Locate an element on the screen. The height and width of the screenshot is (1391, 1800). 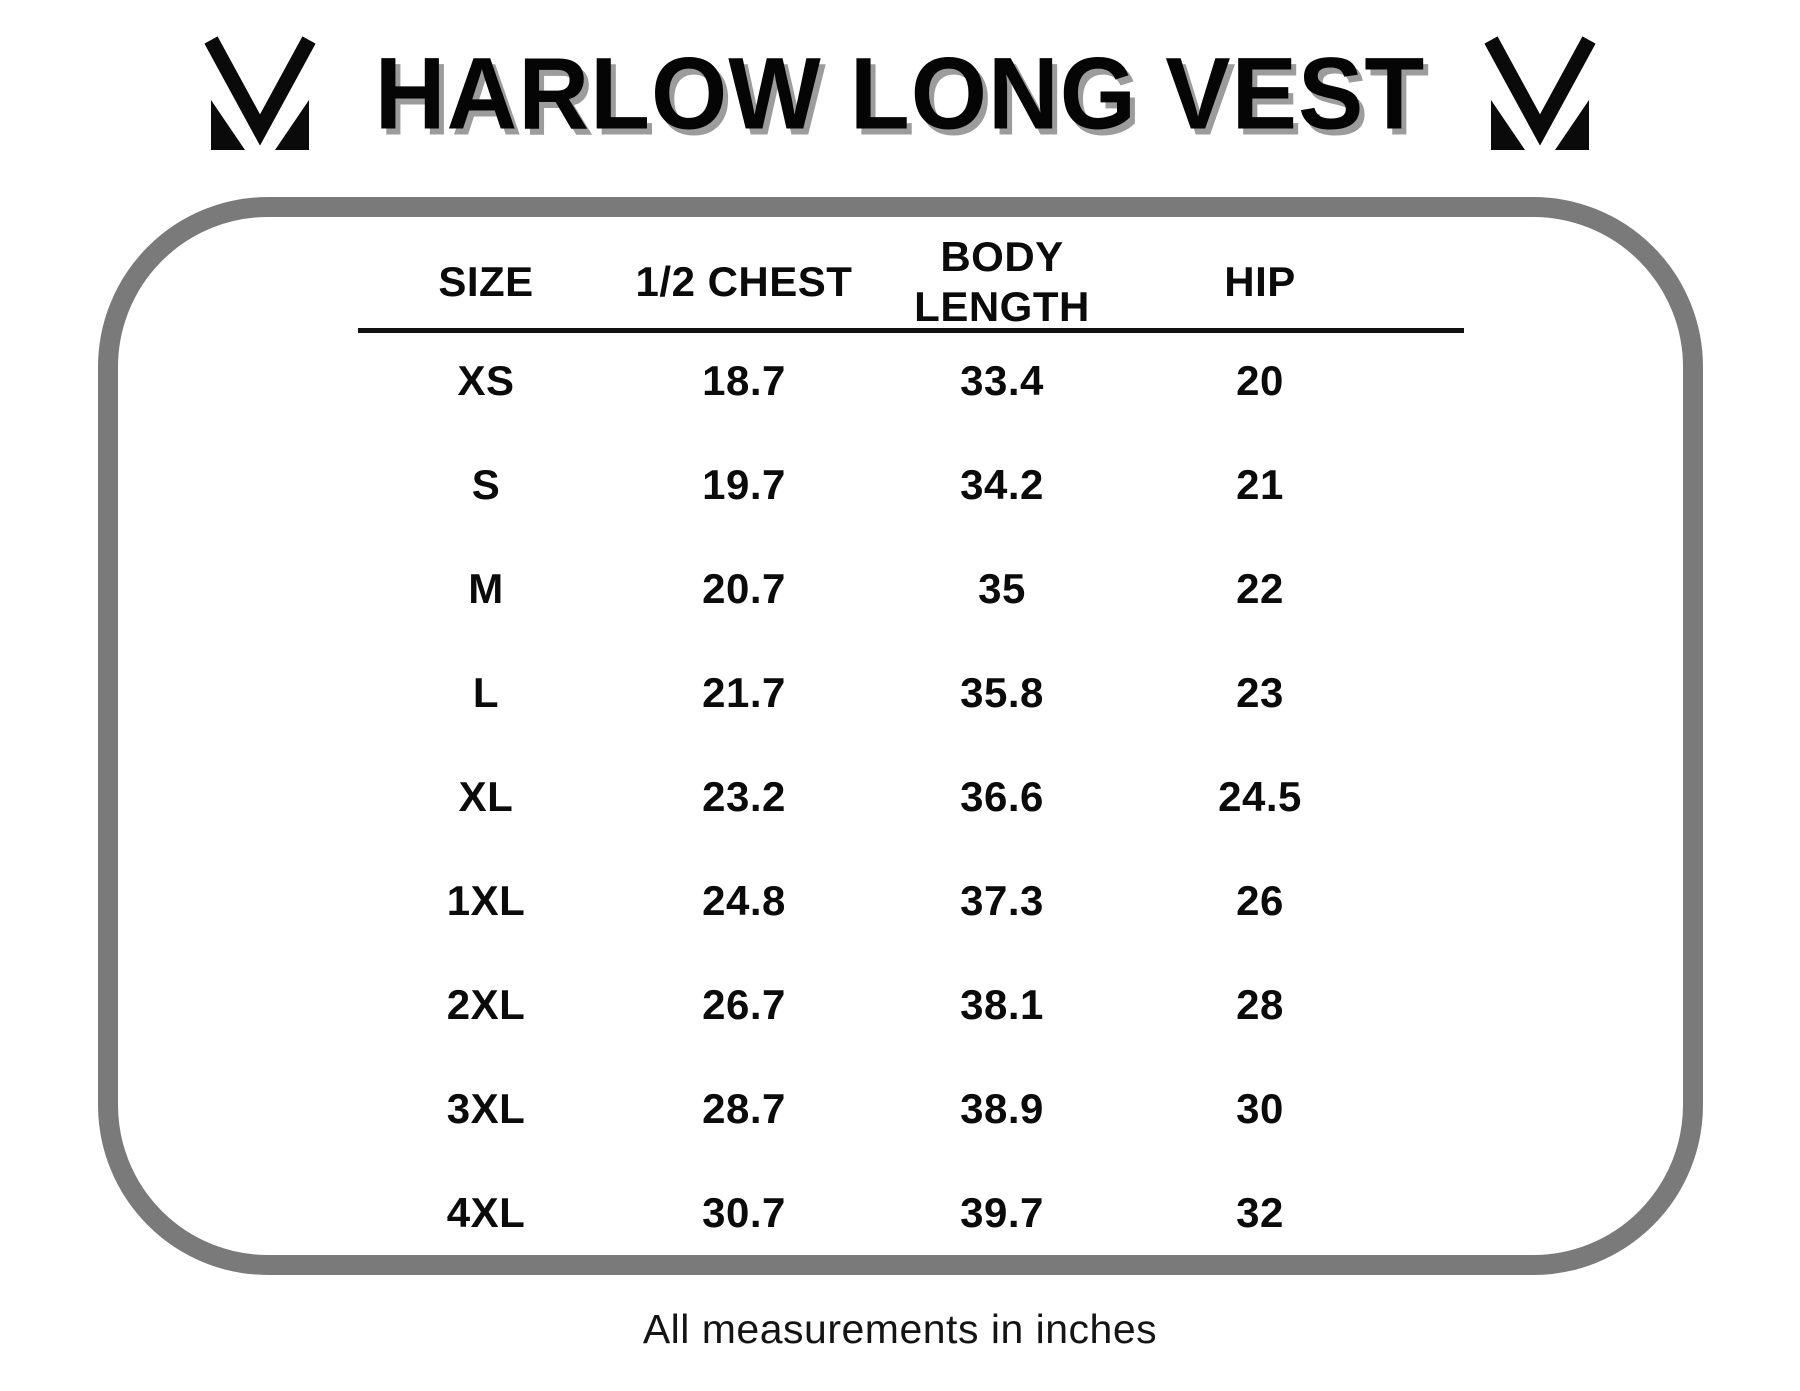
measurement-cell: 35 is located at coordinates (1002, 588).